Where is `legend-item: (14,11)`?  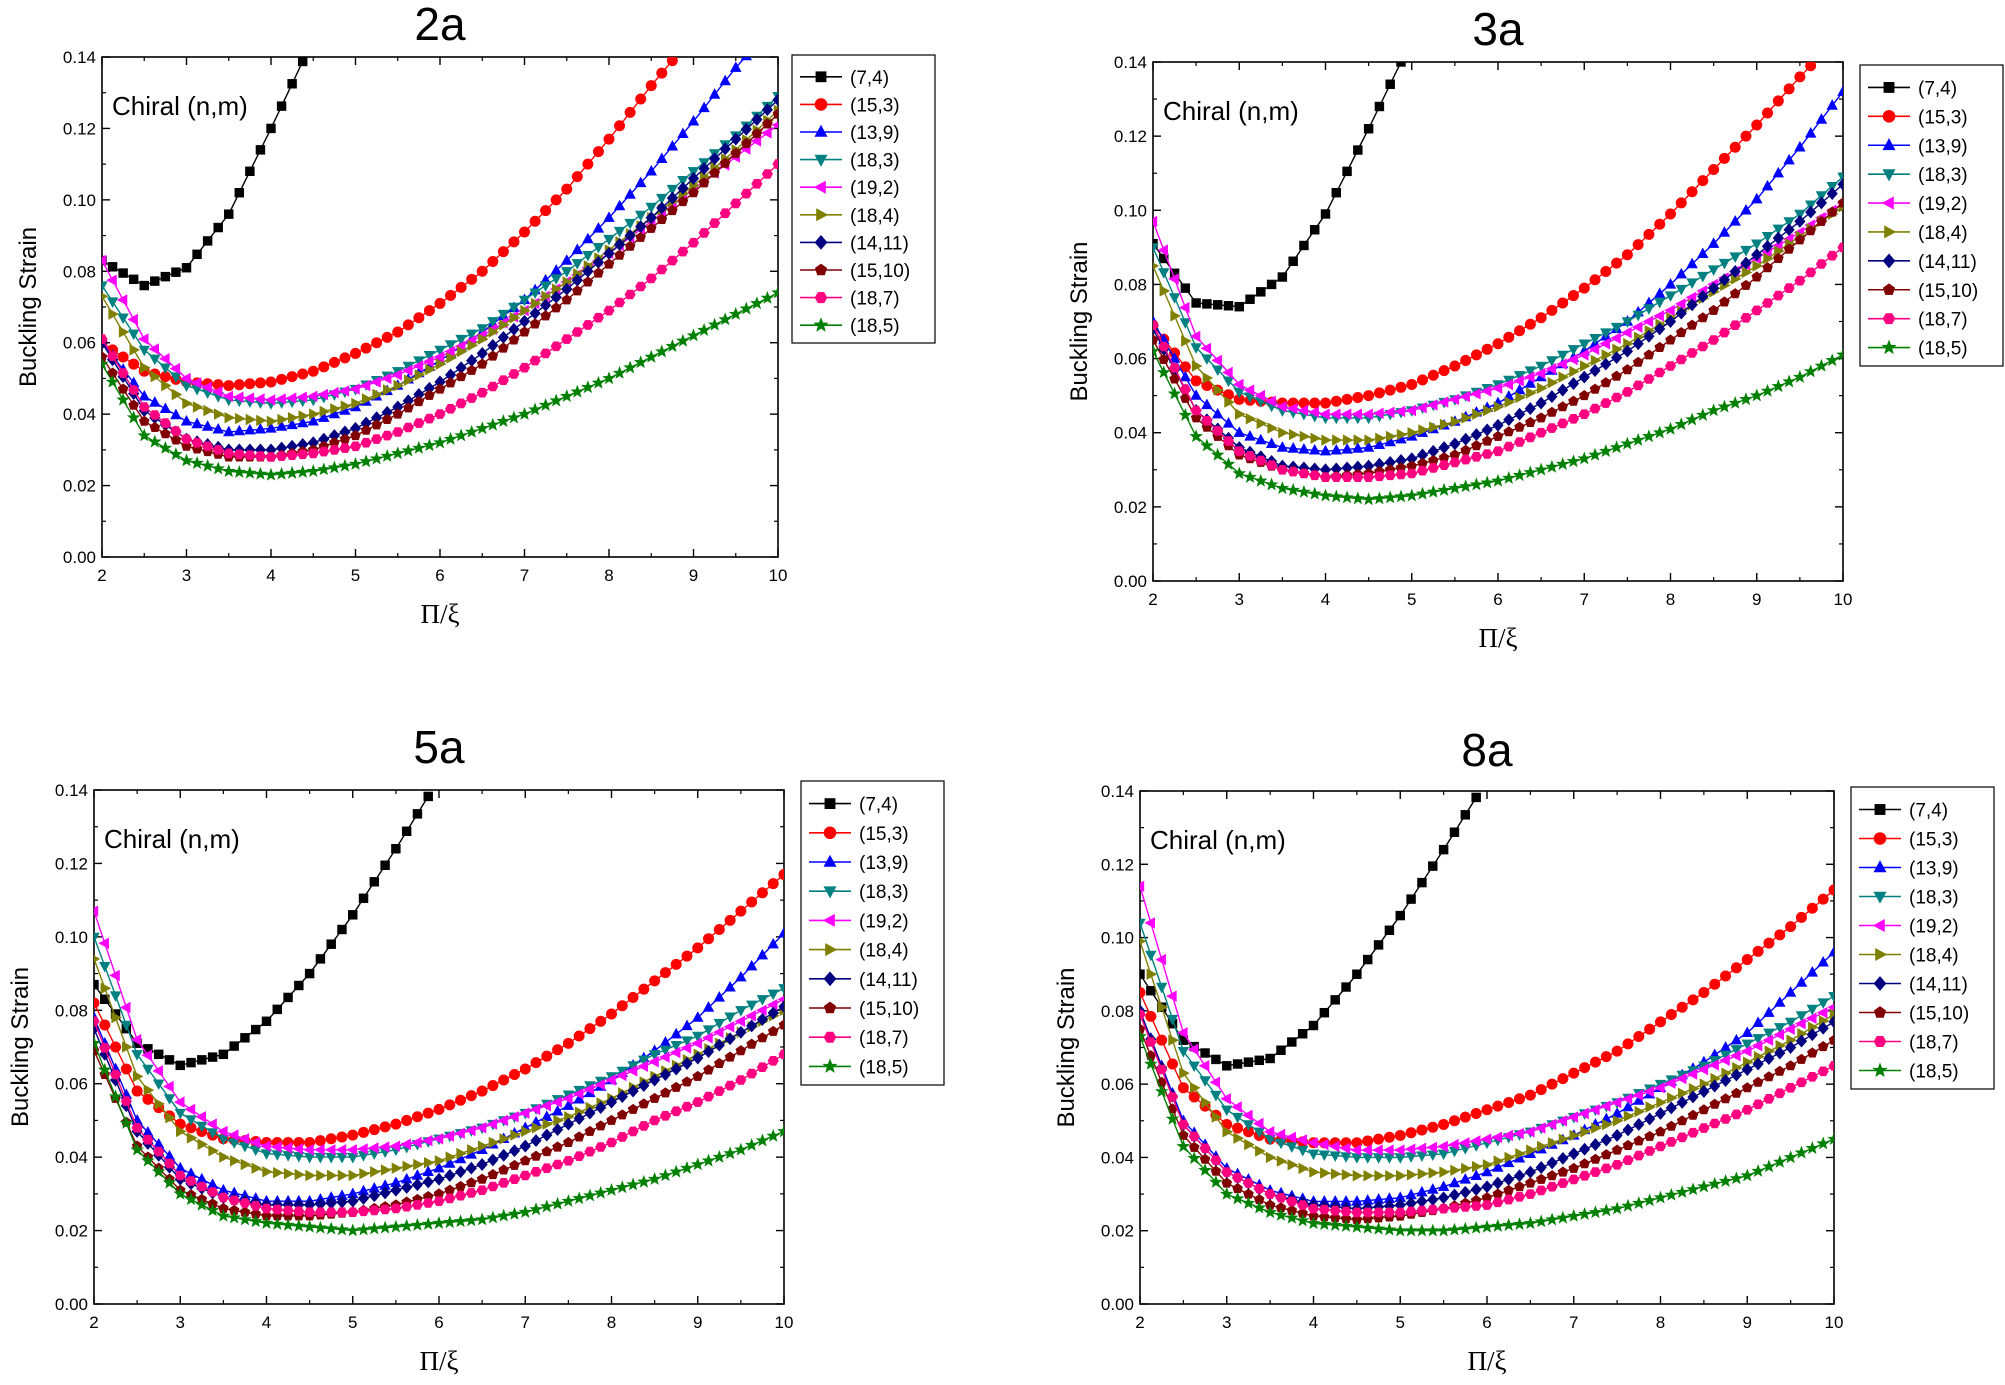 legend-item: (14,11) is located at coordinates (1922, 262).